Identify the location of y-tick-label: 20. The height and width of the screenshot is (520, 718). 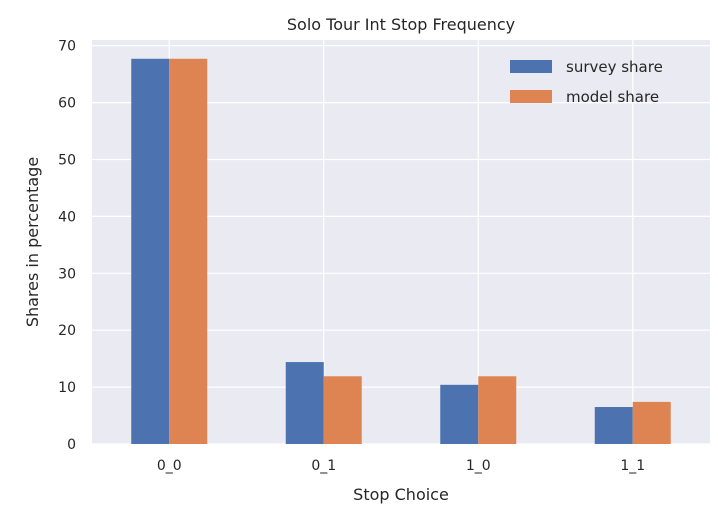
(67, 331).